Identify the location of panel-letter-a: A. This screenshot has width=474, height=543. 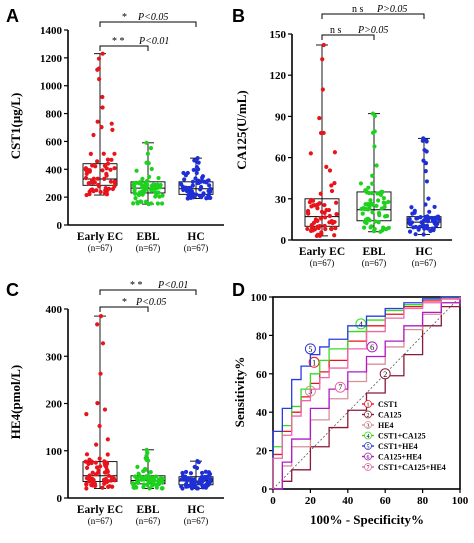
(12, 16).